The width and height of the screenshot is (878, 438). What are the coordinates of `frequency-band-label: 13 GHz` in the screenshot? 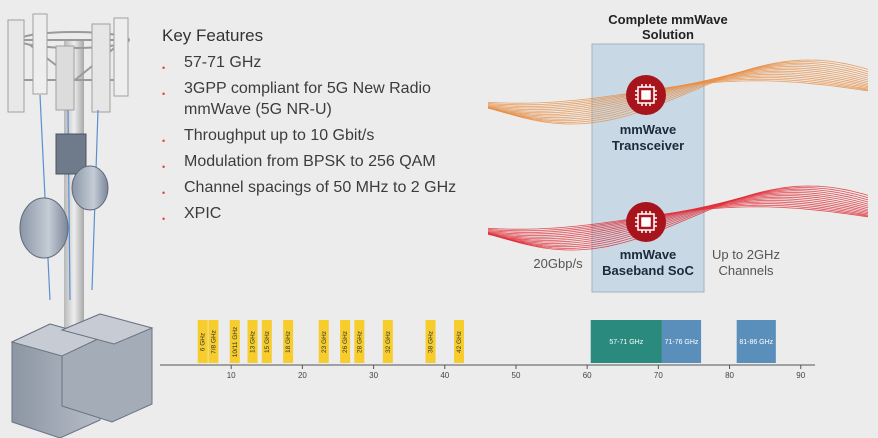 It's located at (253, 342).